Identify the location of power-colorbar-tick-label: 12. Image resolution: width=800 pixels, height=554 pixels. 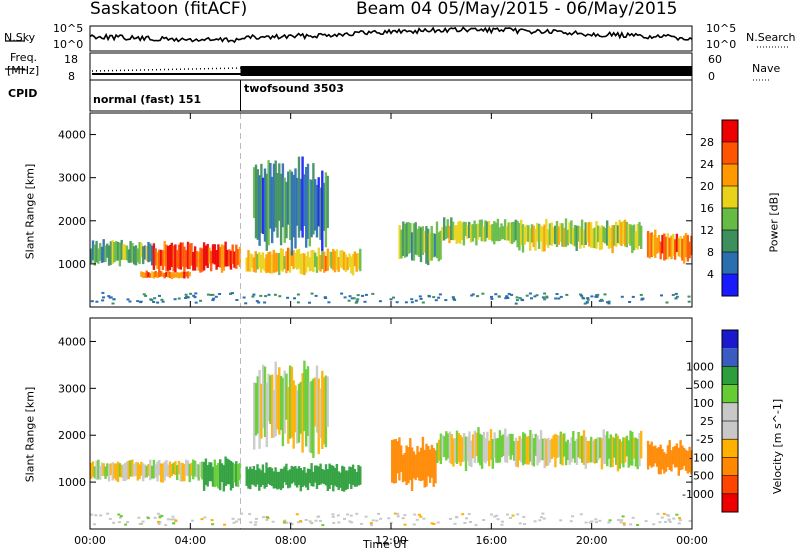
(707, 230).